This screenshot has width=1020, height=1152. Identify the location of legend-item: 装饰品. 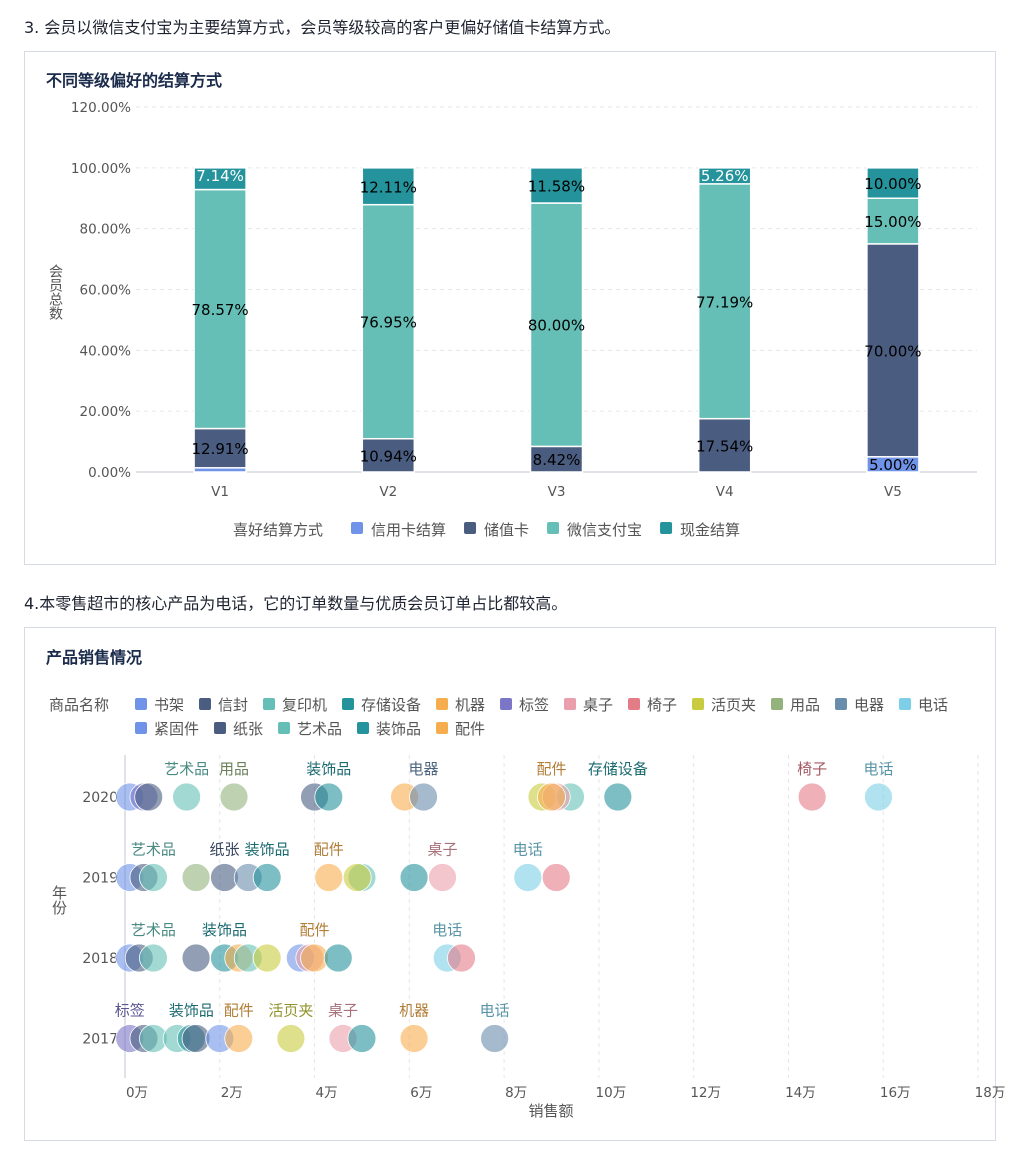
(398, 729).